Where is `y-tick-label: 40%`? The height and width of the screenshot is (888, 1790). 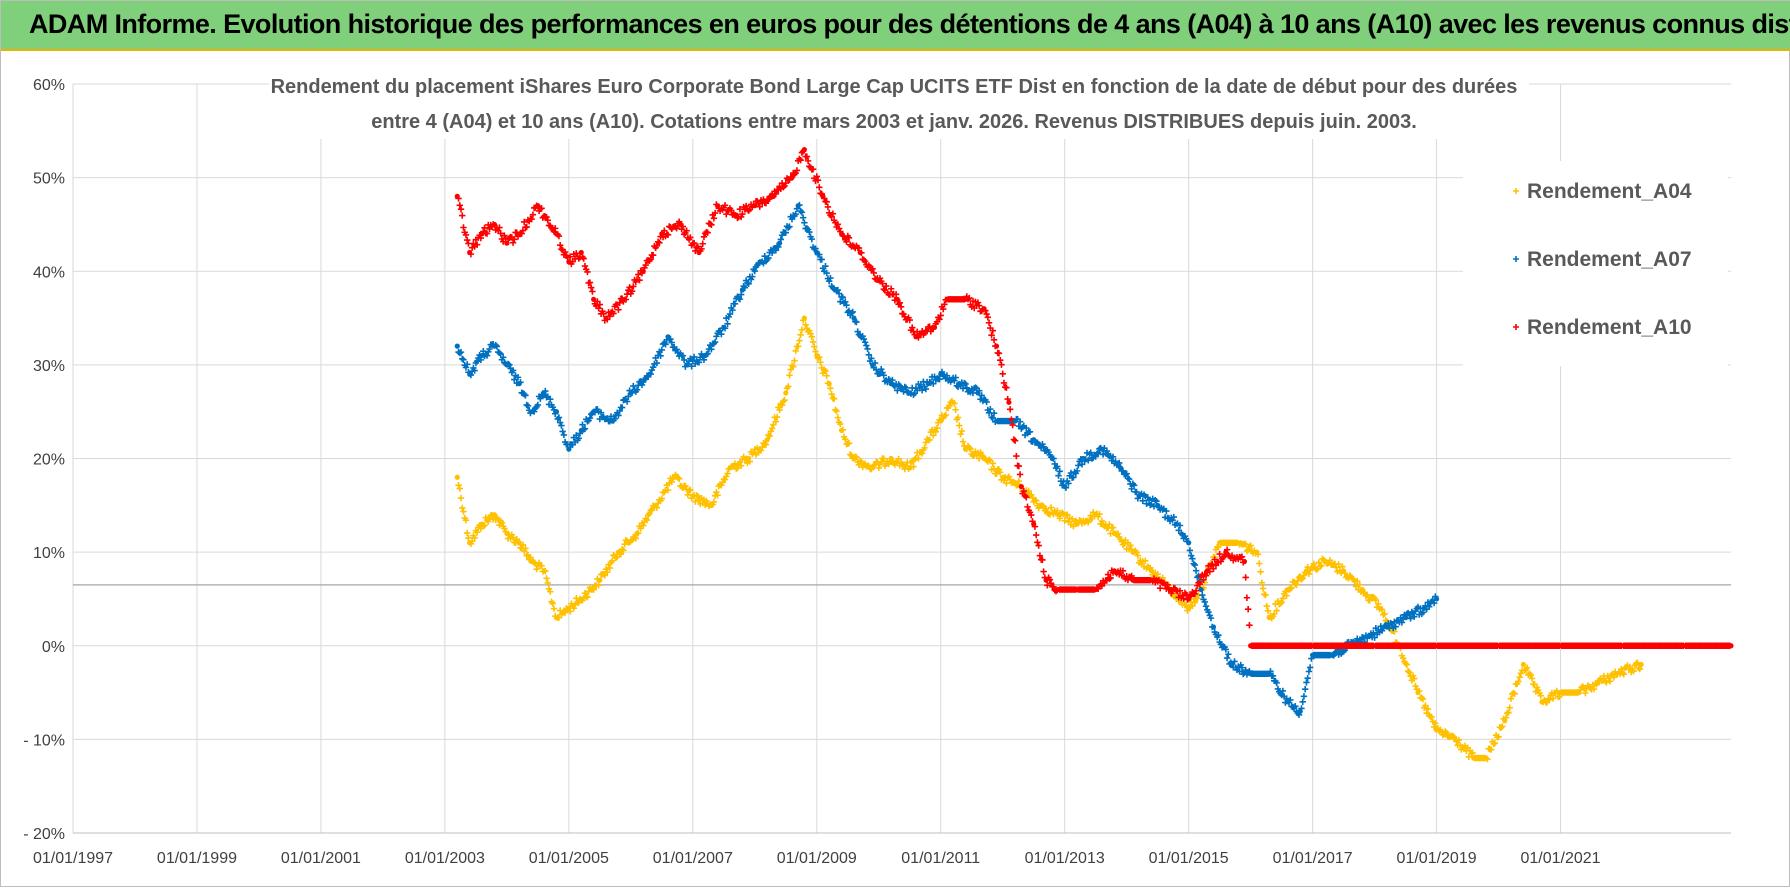 y-tick-label: 40% is located at coordinates (49, 272).